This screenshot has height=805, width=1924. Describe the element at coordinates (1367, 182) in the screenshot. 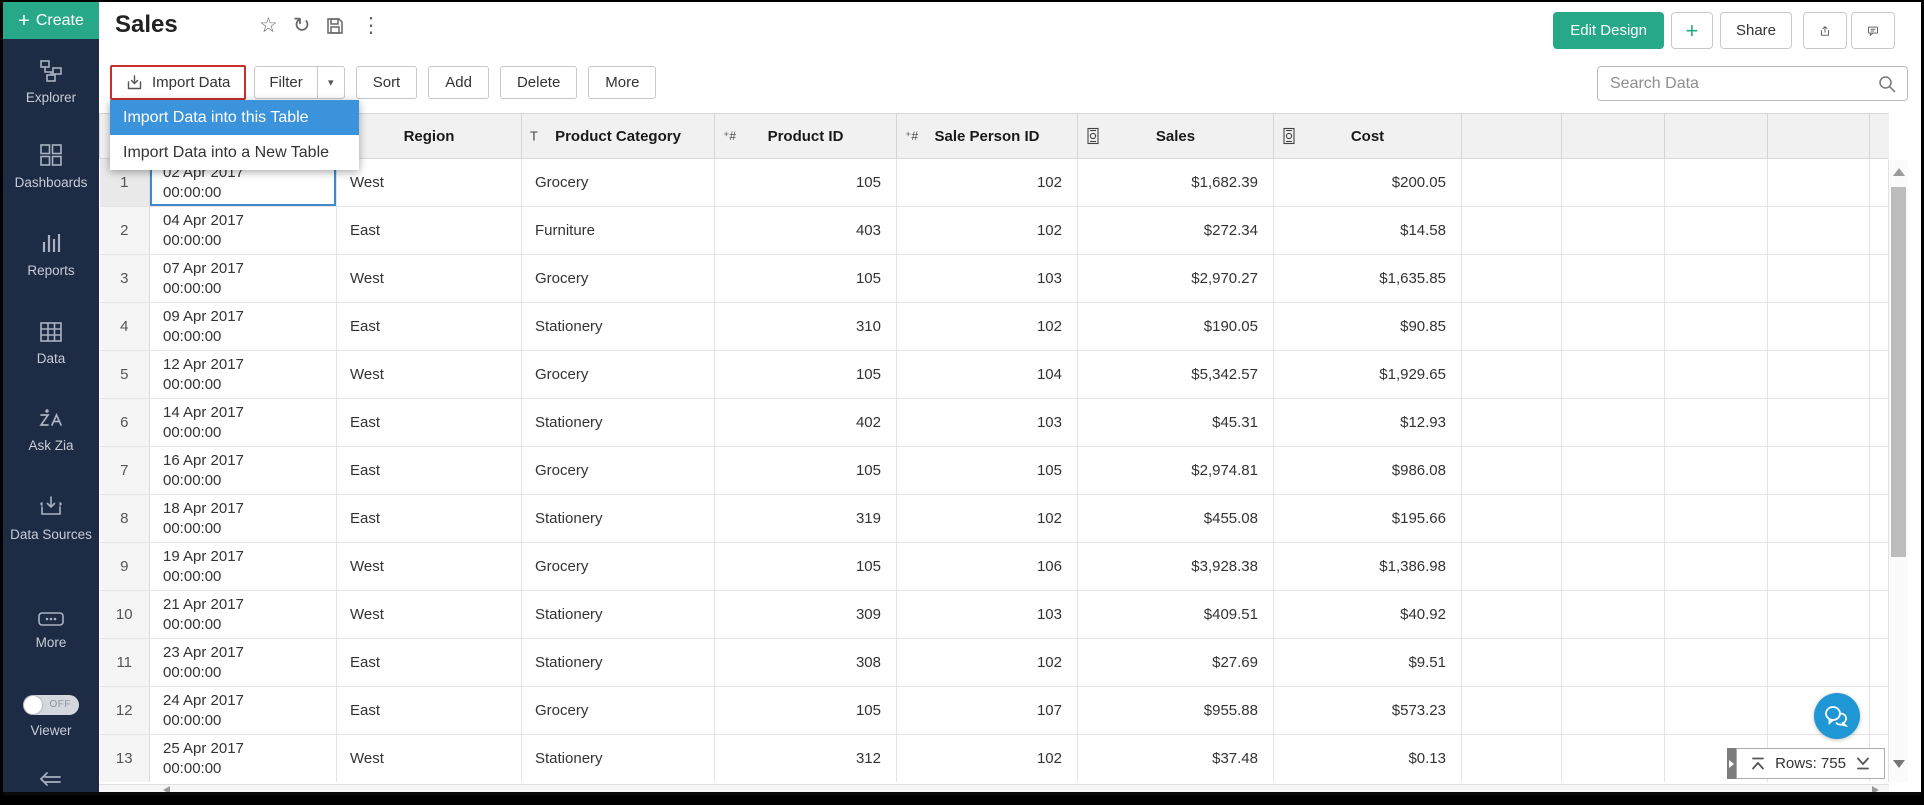

I see `cost-cell: $200.05` at that location.